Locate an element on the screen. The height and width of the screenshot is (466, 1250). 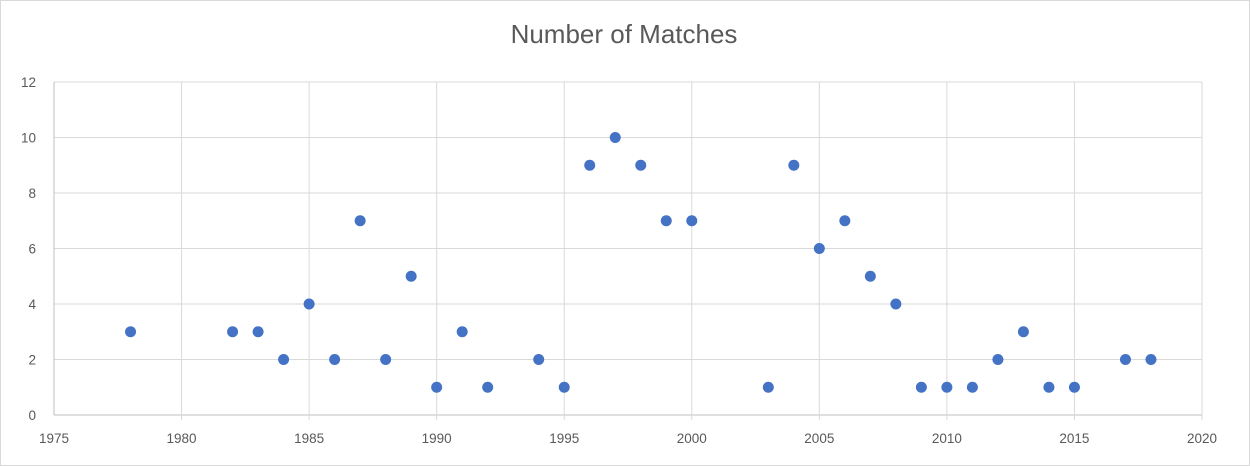
chart-title: Number of Matches is located at coordinates (624, 34).